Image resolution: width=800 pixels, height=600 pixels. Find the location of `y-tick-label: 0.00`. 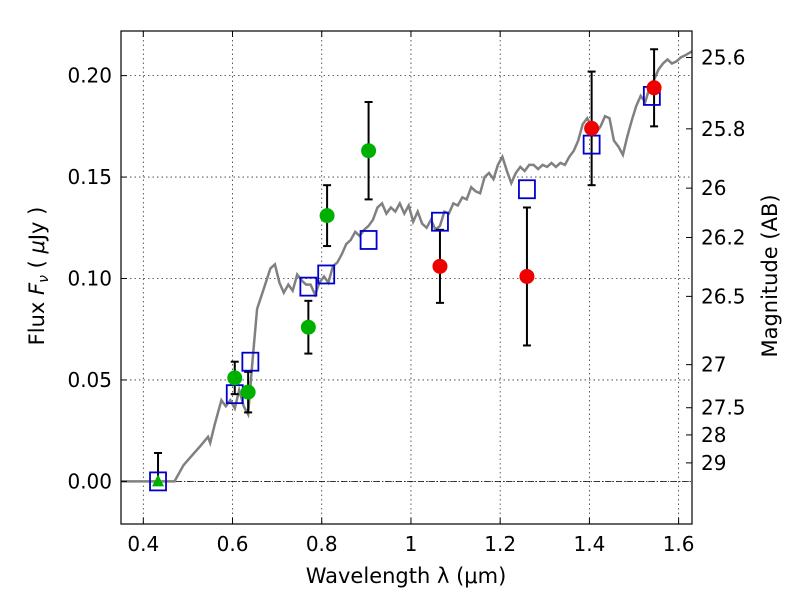

y-tick-label: 0.00 is located at coordinates (89, 481).